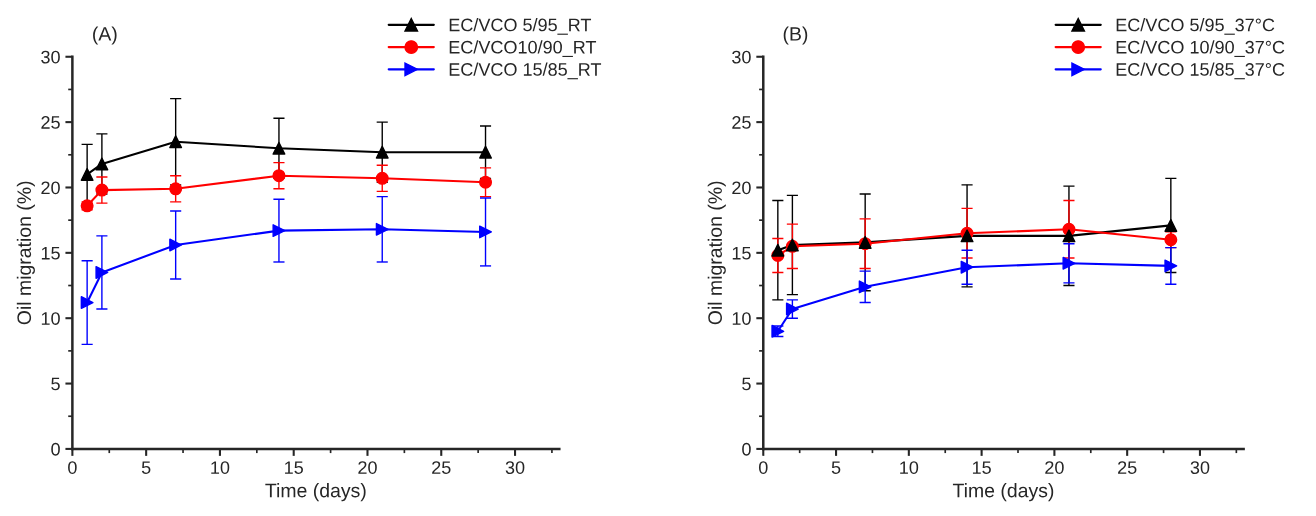  I want to click on legend-label: EC/VCO 5/95_37°C, so click(1195, 26).